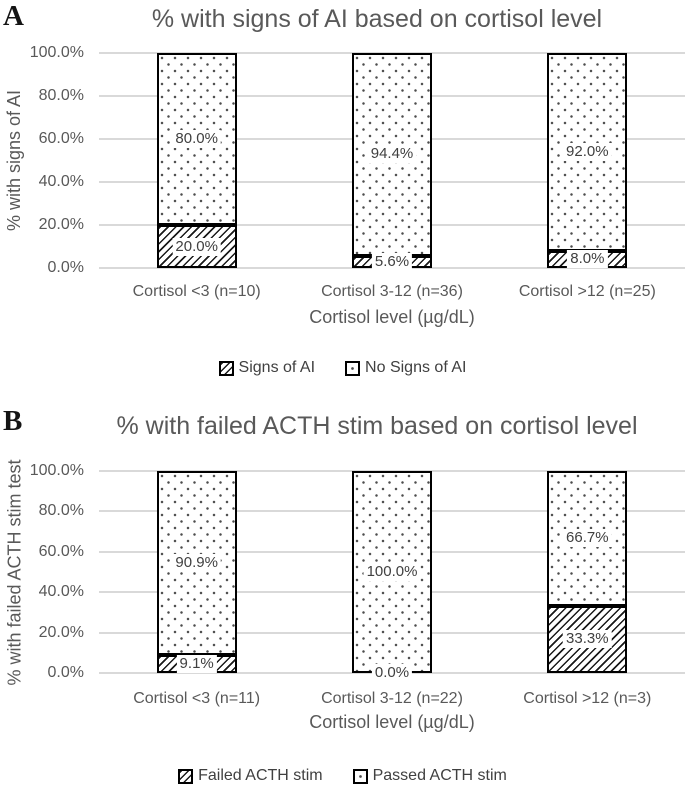 This screenshot has width=685, height=789. I want to click on legend-item: Passed ACTH stim, so click(429, 776).